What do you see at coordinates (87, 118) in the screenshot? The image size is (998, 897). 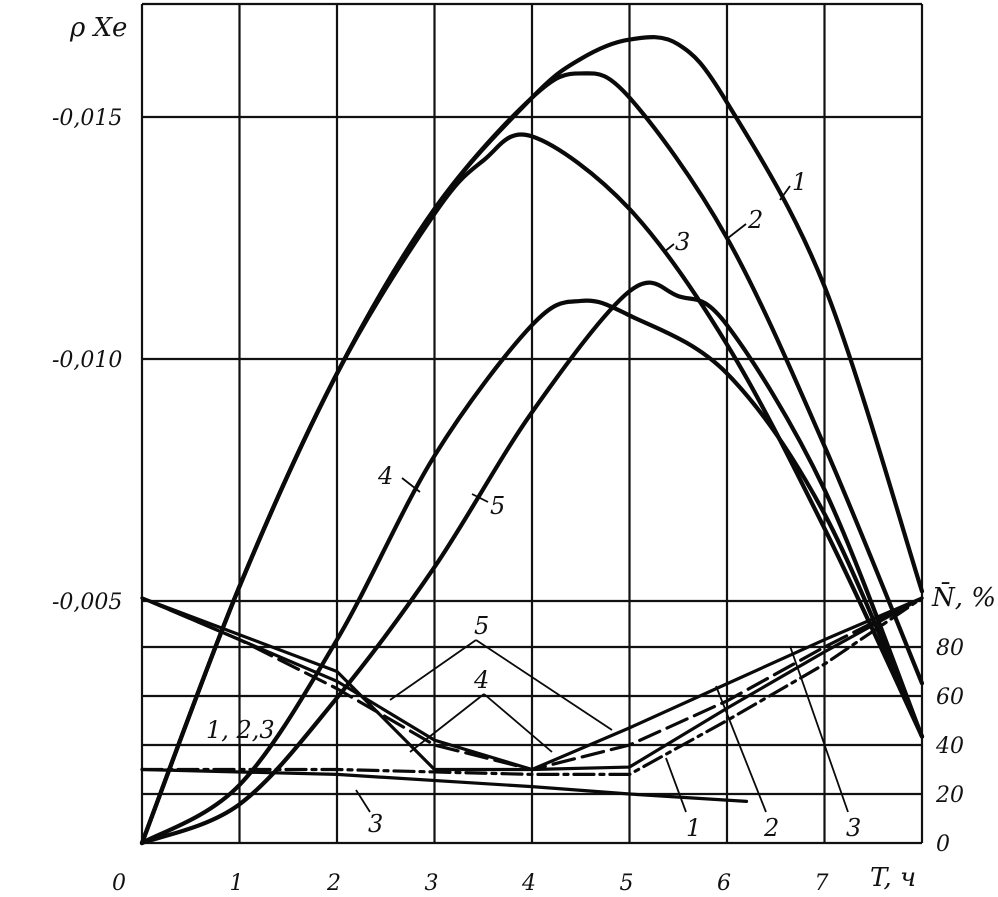 I see `y-left-tick-2: -0,015` at bounding box center [87, 118].